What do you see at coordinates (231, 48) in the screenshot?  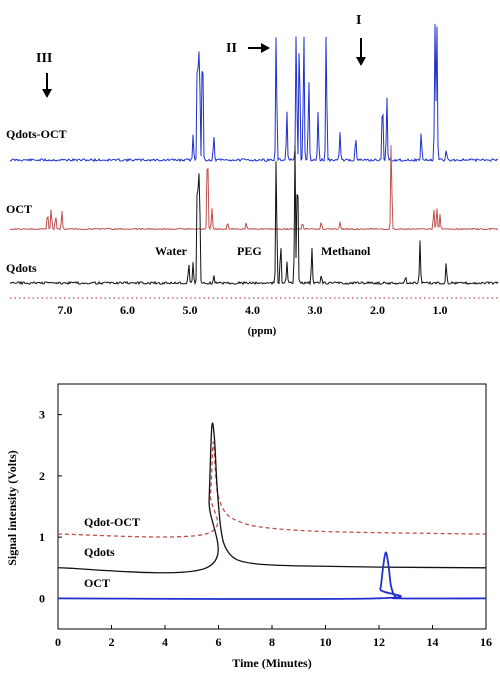 I see `peak-marker-ii-label: II` at bounding box center [231, 48].